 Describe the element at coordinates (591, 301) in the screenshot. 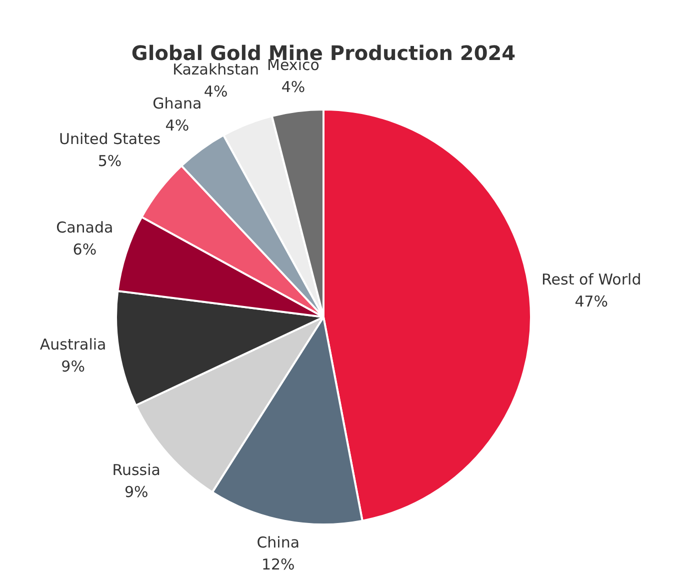

I see `data-label: 47%` at that location.